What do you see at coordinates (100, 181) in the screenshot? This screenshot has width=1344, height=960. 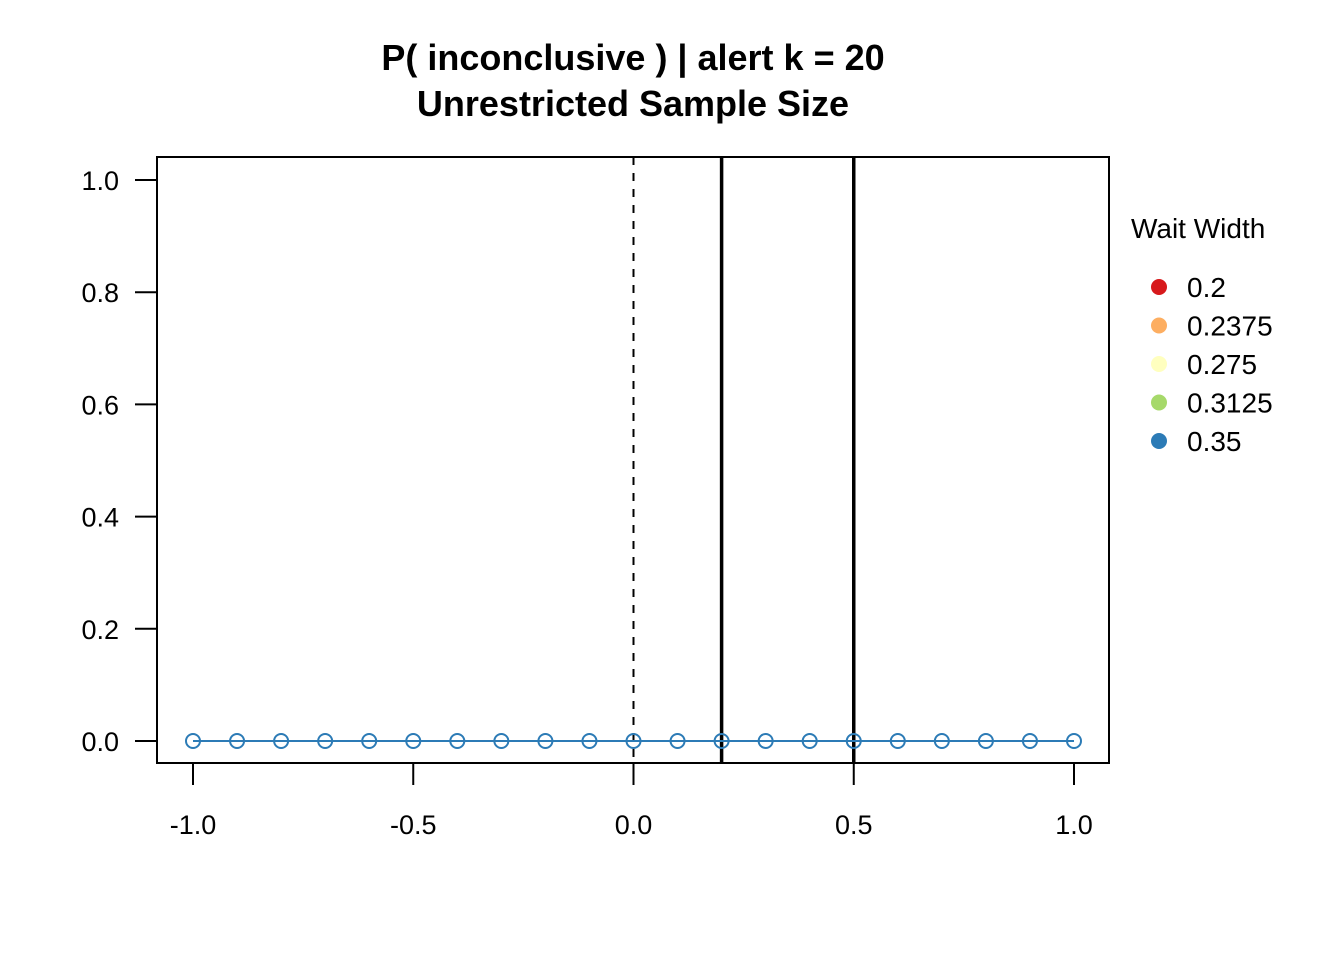 I see `y-tick-label: 1.0` at bounding box center [100, 181].